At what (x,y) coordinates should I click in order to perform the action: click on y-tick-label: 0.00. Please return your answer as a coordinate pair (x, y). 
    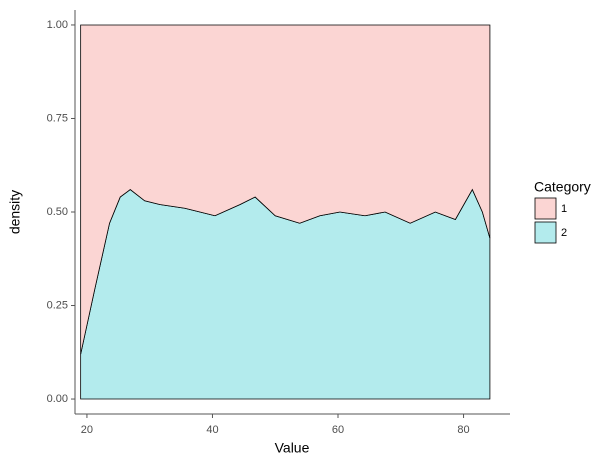
    Looking at the image, I should click on (57, 399).